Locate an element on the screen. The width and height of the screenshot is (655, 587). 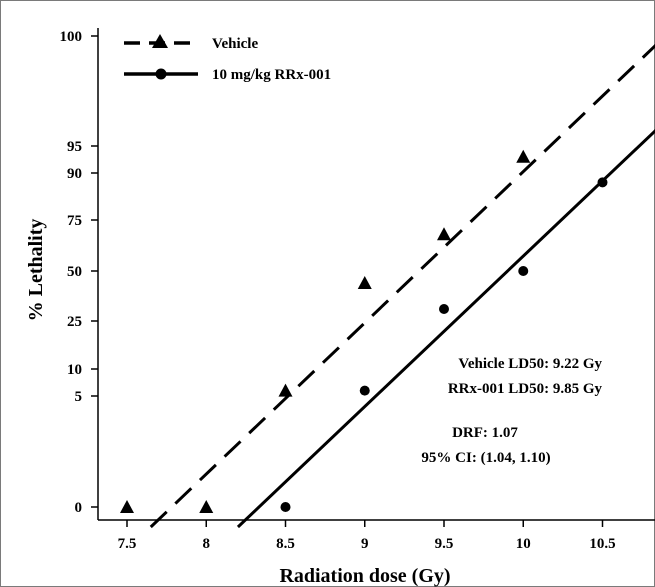
x-tick-label: 10.5 is located at coordinates (602, 544).